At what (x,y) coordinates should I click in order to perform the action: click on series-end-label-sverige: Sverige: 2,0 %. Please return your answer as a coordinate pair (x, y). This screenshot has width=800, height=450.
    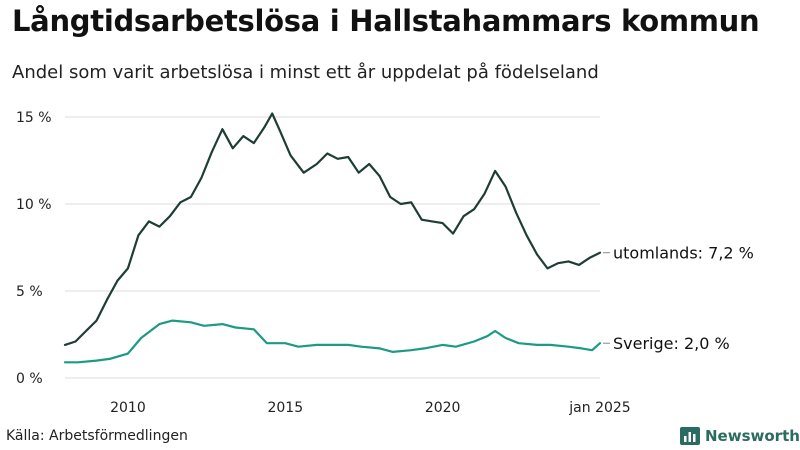
    Looking at the image, I should click on (671, 343).